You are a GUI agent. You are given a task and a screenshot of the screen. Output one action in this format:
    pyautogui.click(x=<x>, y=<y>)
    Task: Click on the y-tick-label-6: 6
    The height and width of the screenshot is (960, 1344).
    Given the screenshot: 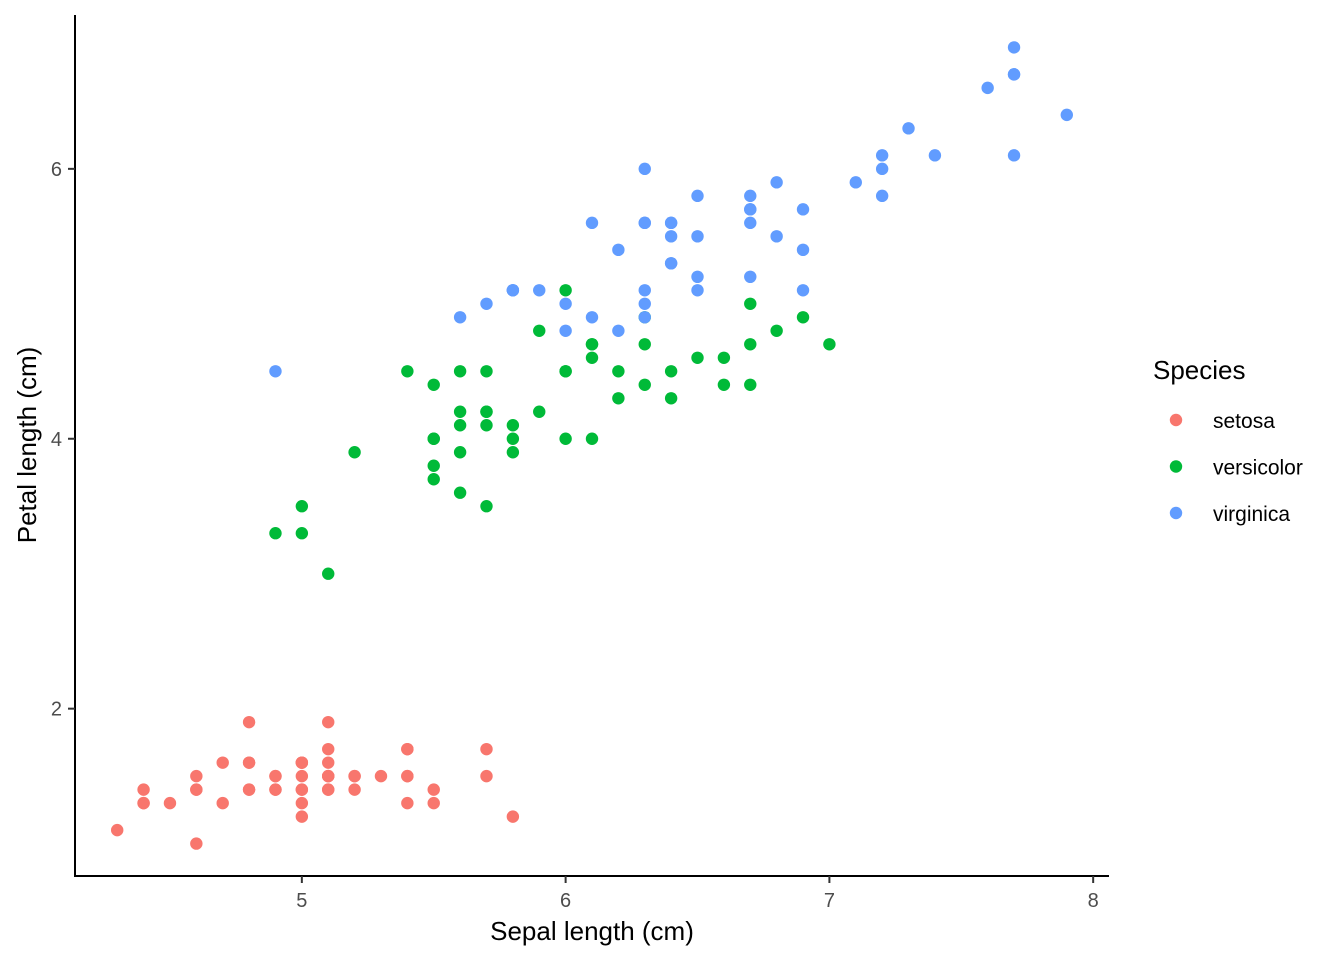 What is the action you would take?
    pyautogui.click(x=56, y=170)
    